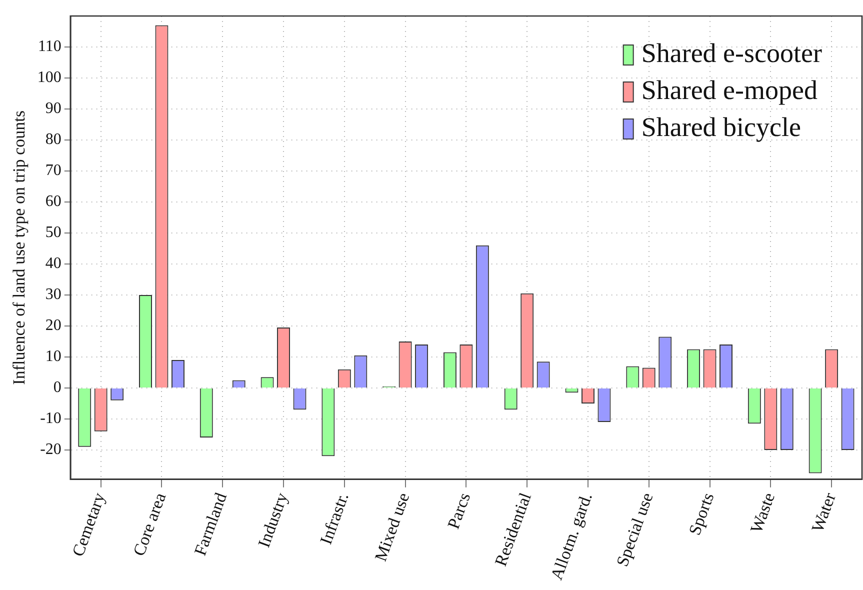 The height and width of the screenshot is (590, 863). What do you see at coordinates (50, 47) in the screenshot?
I see `y-tick-label: 110` at bounding box center [50, 47].